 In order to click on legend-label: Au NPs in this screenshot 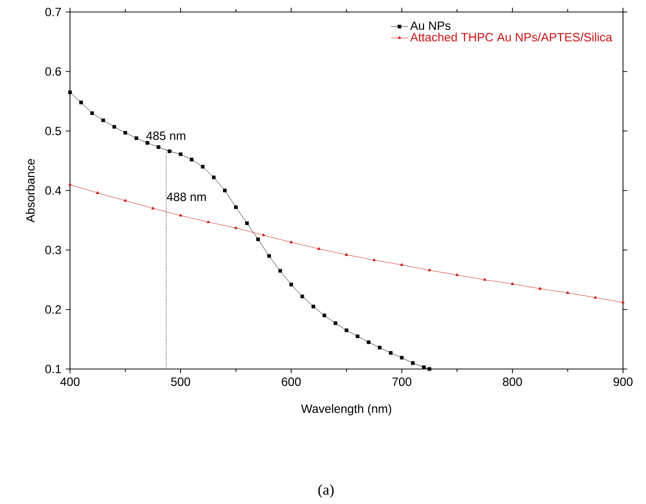, I will do `click(430, 26)`.